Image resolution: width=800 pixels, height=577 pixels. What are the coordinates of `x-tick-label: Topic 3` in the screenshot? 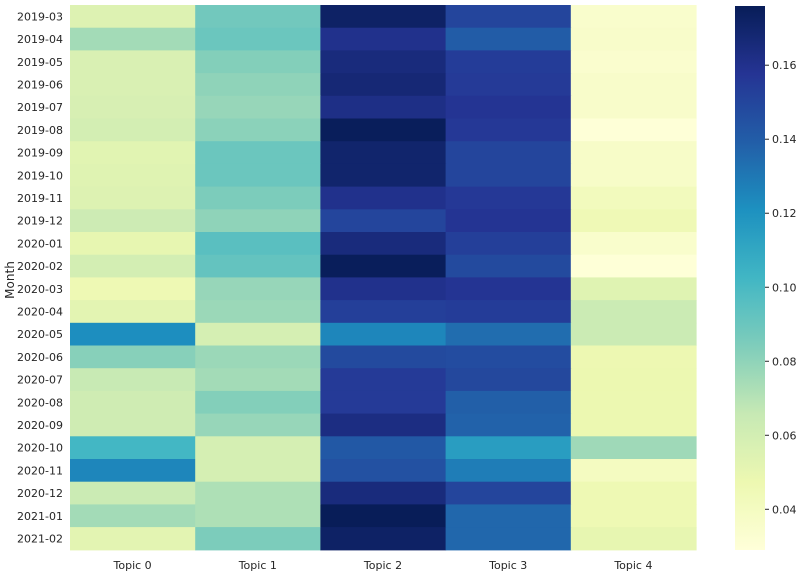 It's located at (507, 565).